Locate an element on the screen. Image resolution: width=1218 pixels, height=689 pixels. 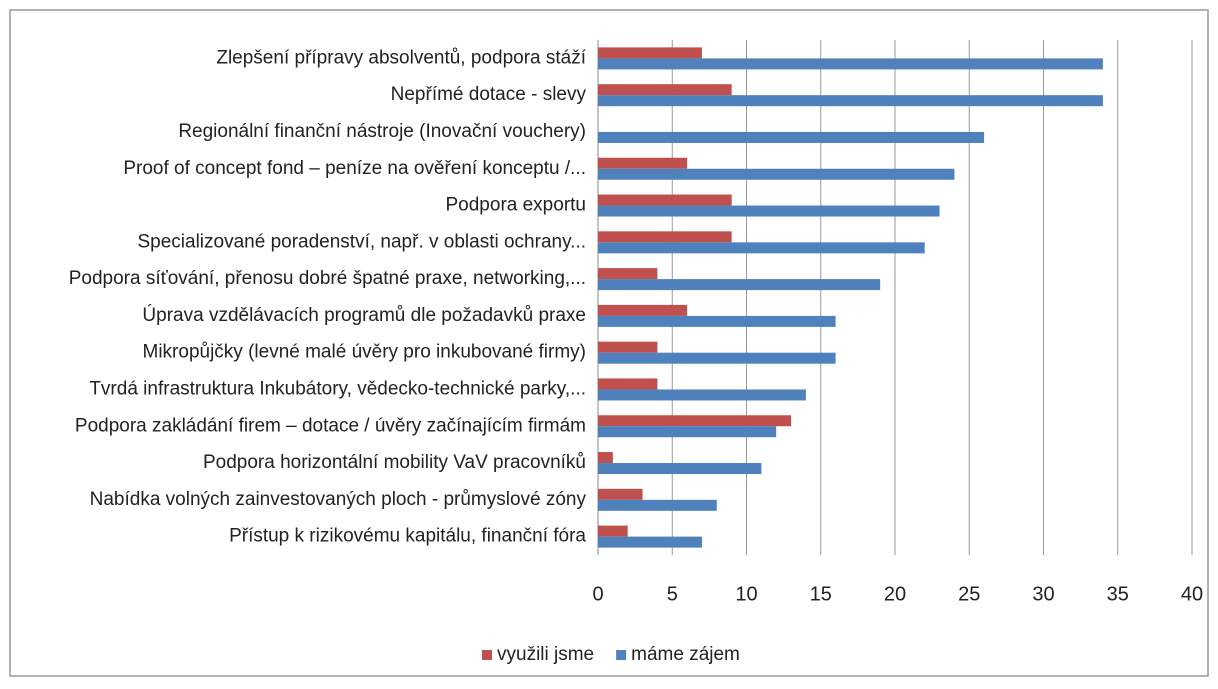
legend-label: máme zájem is located at coordinates (685, 654).